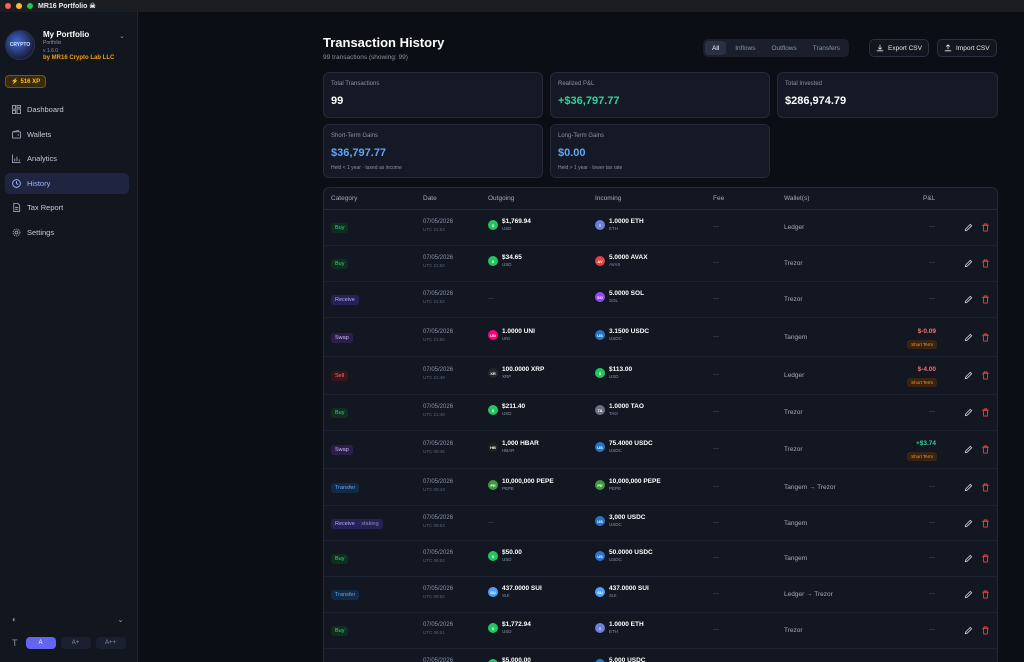  I want to click on outgoing-symbol: UNI, so click(506, 338).